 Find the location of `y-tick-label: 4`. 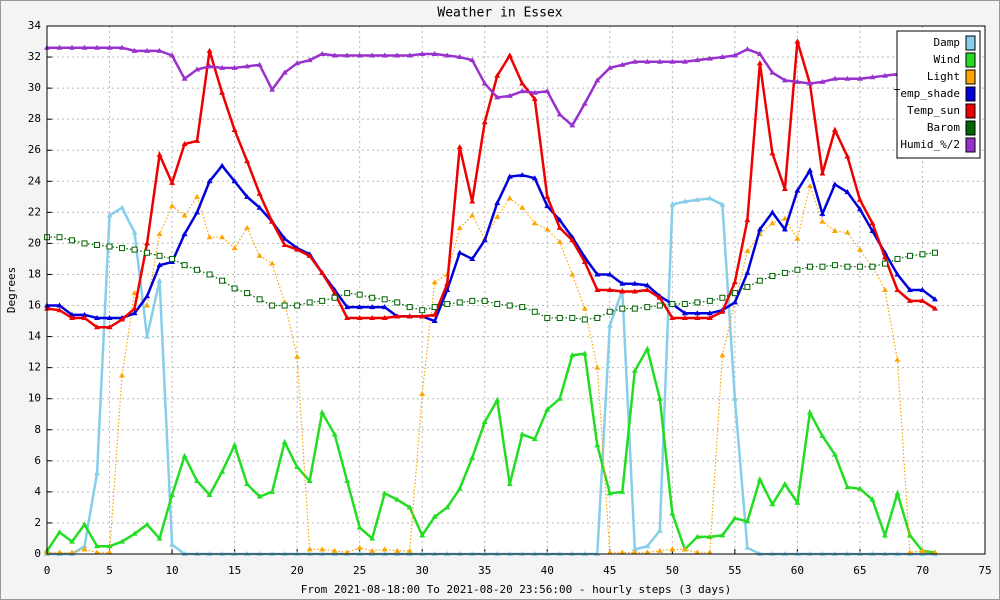

y-tick-label: 4 is located at coordinates (37, 491).